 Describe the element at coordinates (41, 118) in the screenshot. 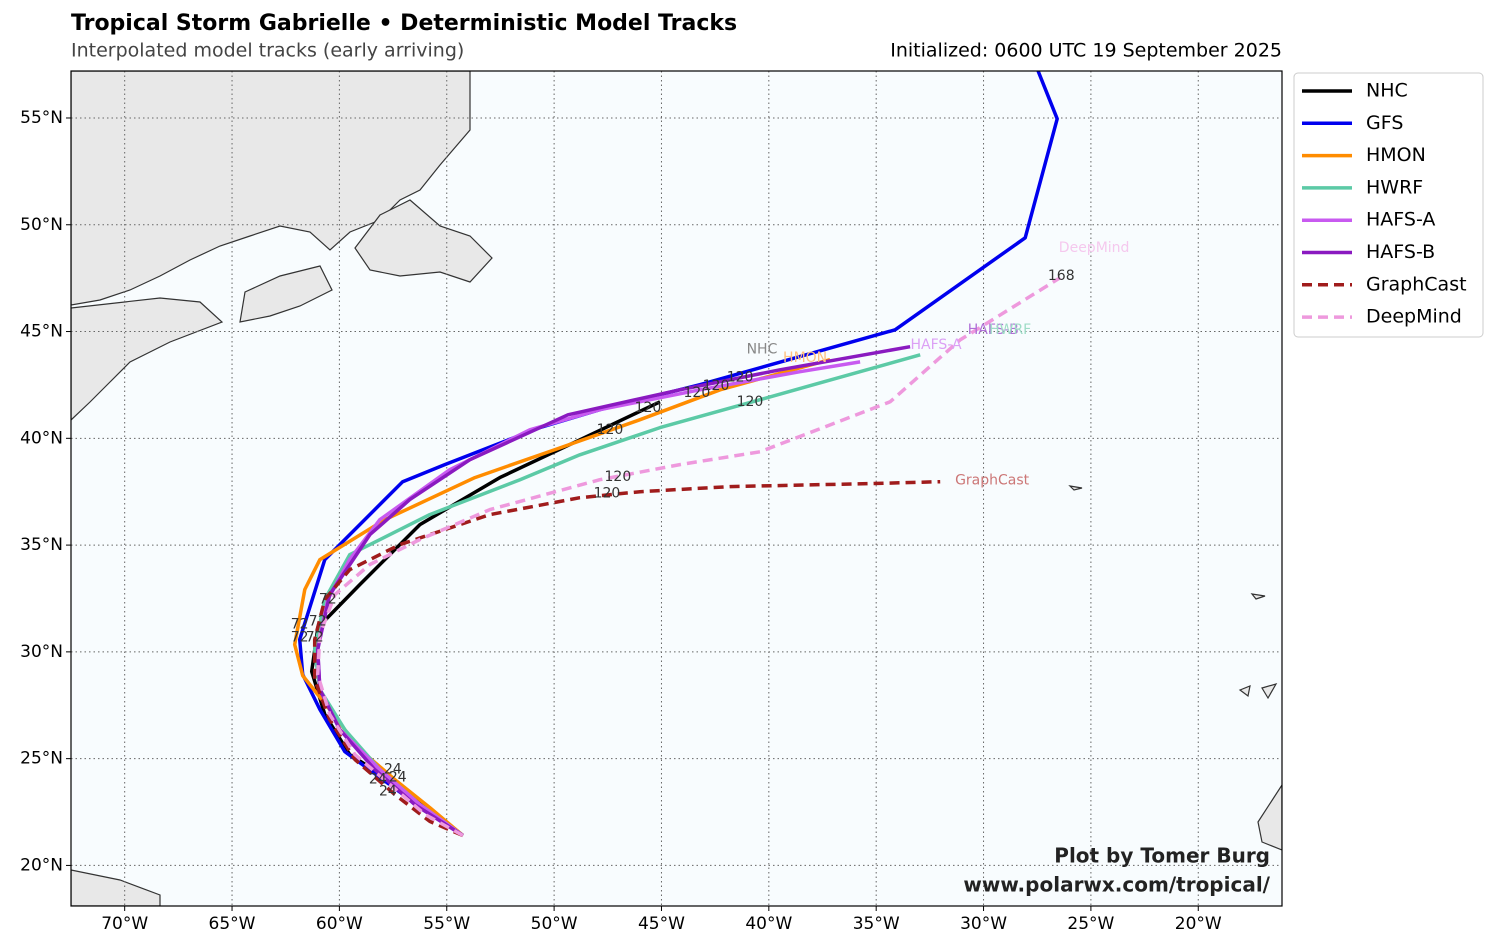

I see `y-tick-label: 55°N` at that location.